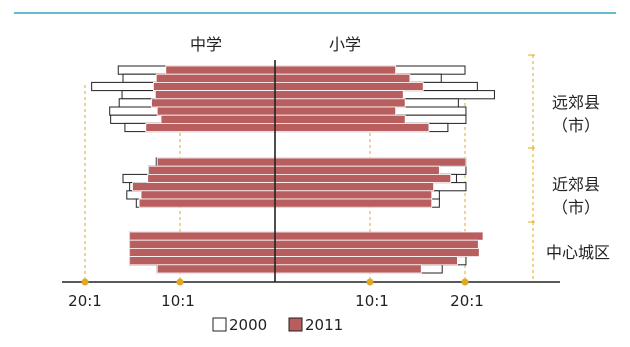  What do you see at coordinates (295, 324) in the screenshot?
I see `legend-swatch-2011` at bounding box center [295, 324].